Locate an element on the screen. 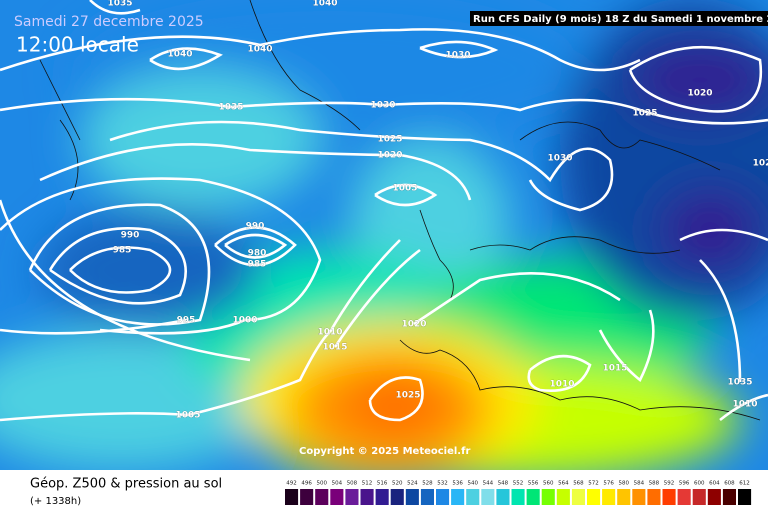  legend-label: 508 is located at coordinates (352, 484).